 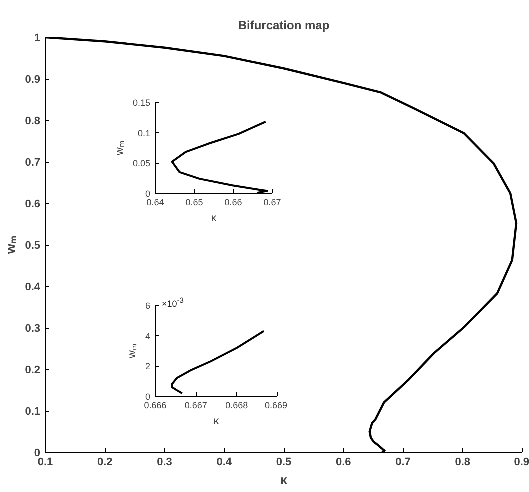 I want to click on y-tick-label: 6, so click(x=148, y=306).